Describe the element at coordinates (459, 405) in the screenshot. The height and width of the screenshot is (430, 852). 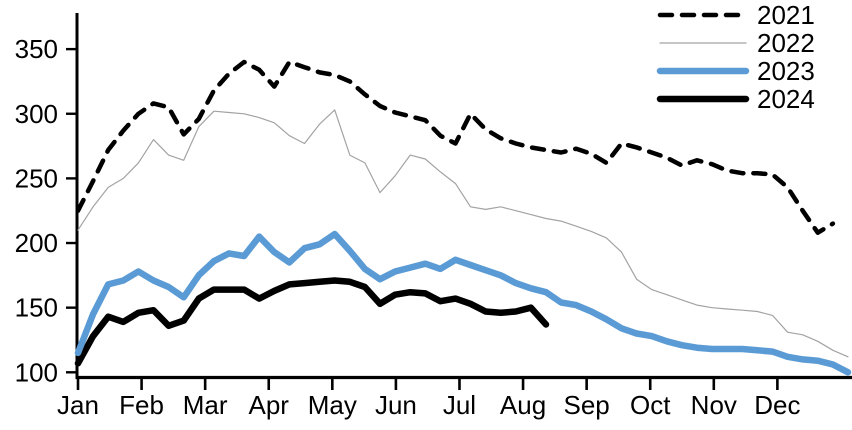
I see `x-tick-label: Jul` at that location.